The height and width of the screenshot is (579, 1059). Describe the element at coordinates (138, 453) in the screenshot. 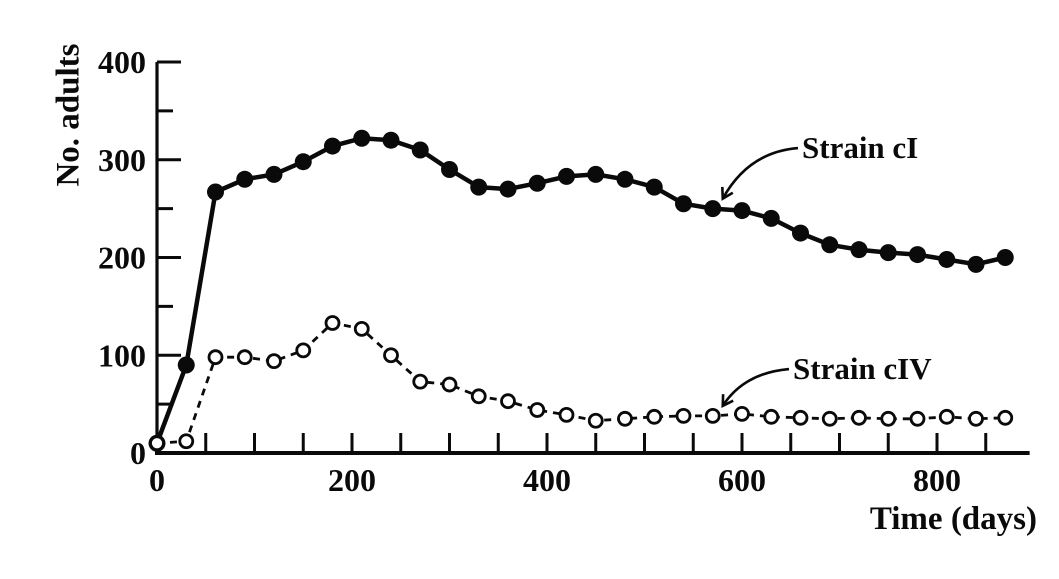

I see `y-tick-label: 0` at that location.